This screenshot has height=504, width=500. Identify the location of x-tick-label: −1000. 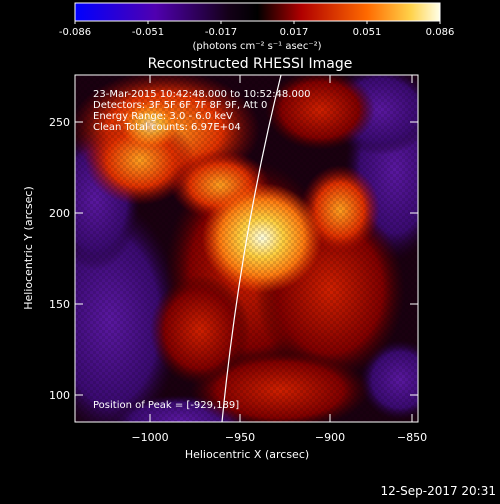
(149, 437).